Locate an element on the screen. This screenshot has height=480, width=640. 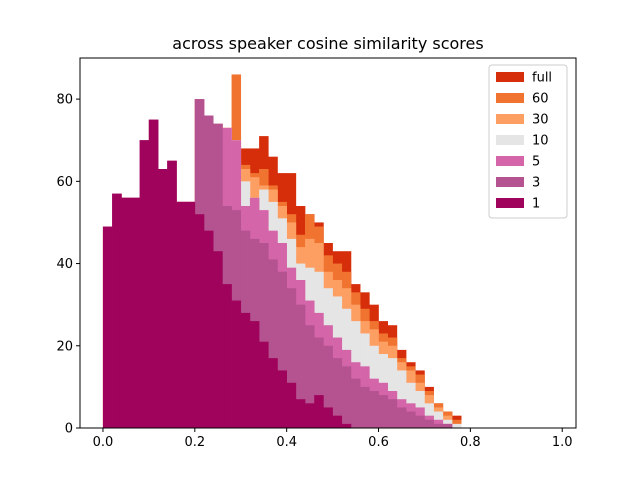
y-axis: 0 20 40 60 80 is located at coordinates (68, 265).